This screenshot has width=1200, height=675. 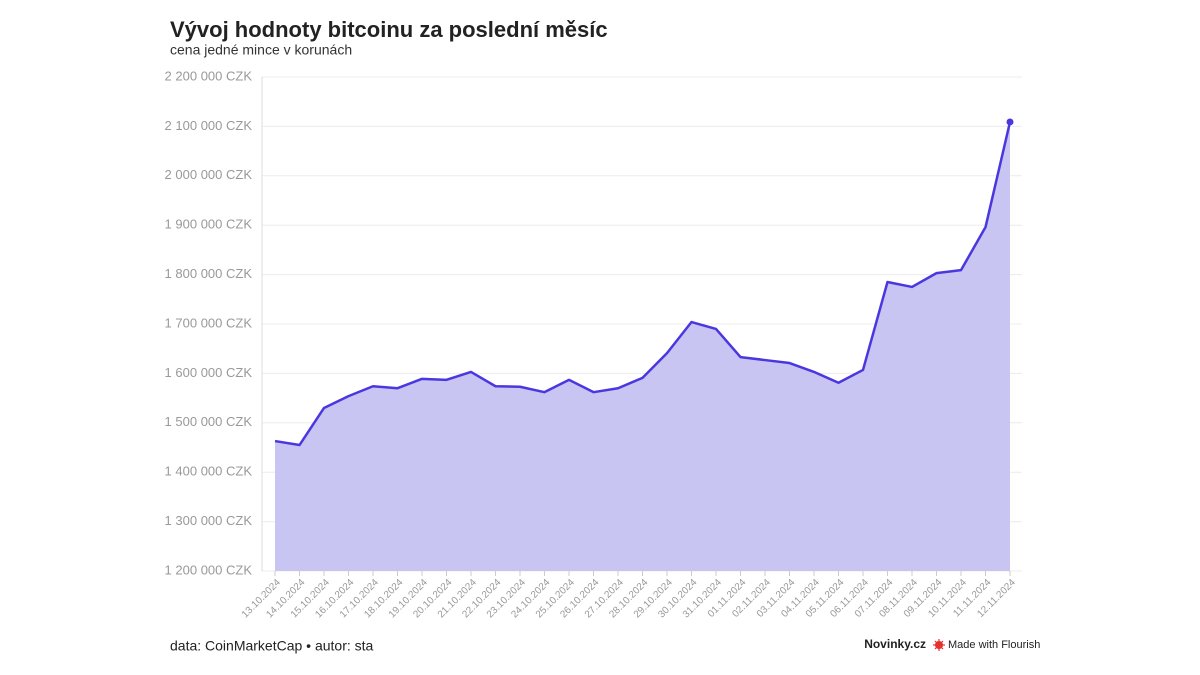 What do you see at coordinates (994, 645) in the screenshot?
I see `credit: Made with Flourish` at bounding box center [994, 645].